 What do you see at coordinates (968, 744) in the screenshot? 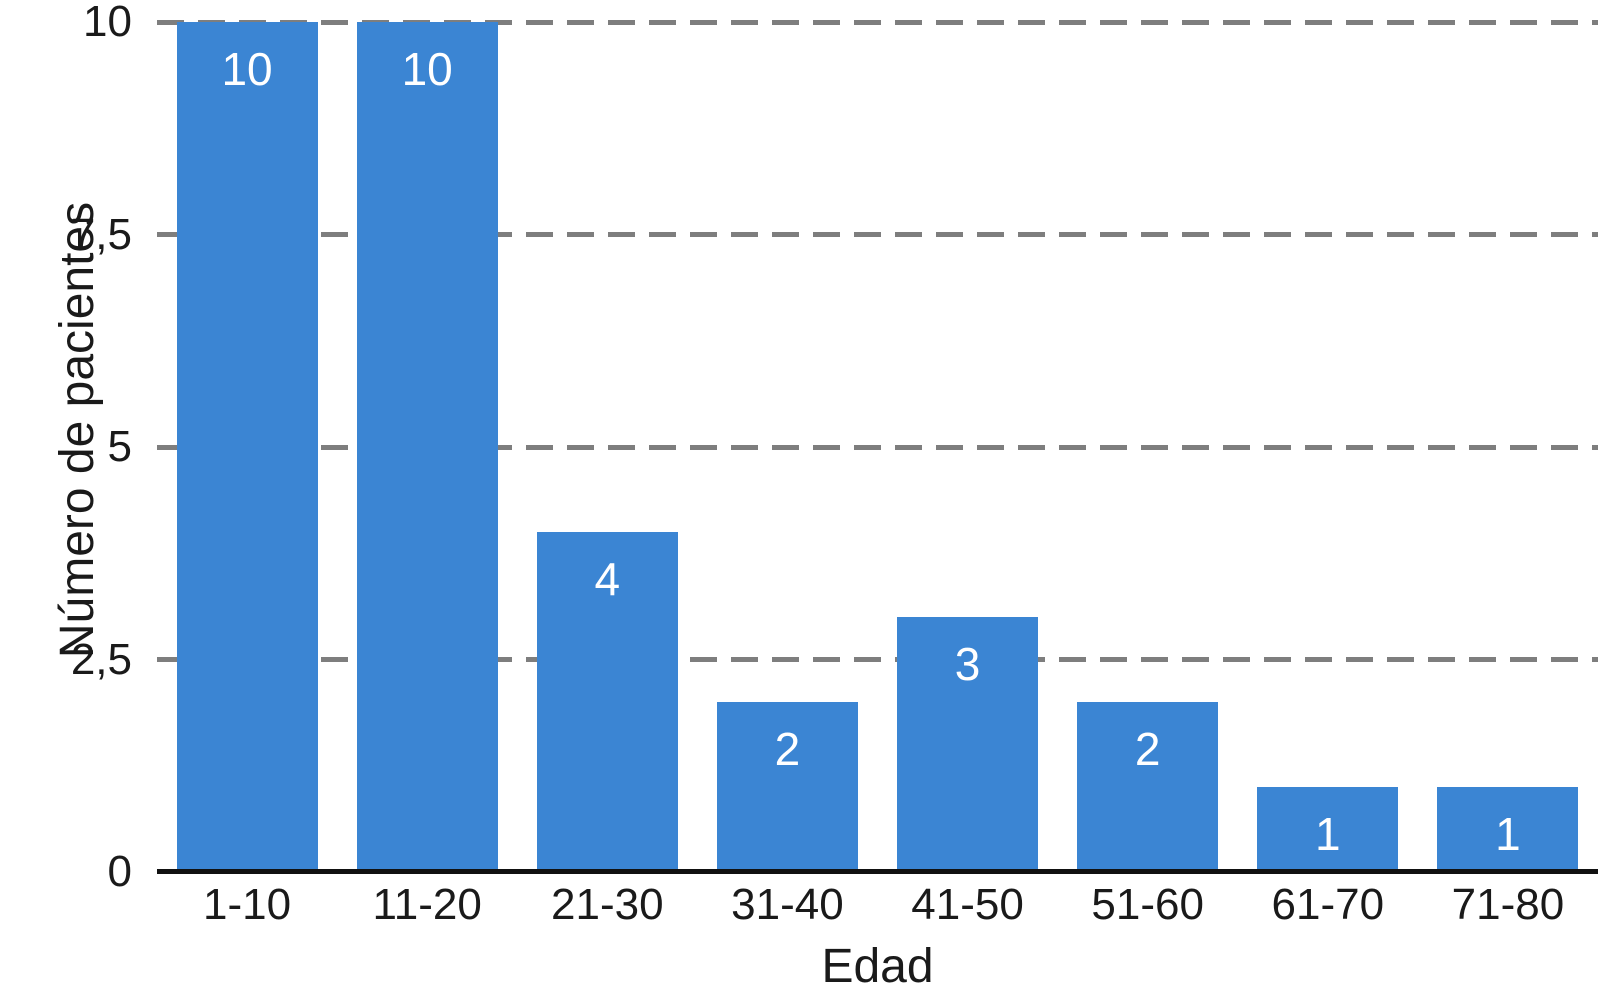
I see `bar-41-50: 3` at bounding box center [968, 744].